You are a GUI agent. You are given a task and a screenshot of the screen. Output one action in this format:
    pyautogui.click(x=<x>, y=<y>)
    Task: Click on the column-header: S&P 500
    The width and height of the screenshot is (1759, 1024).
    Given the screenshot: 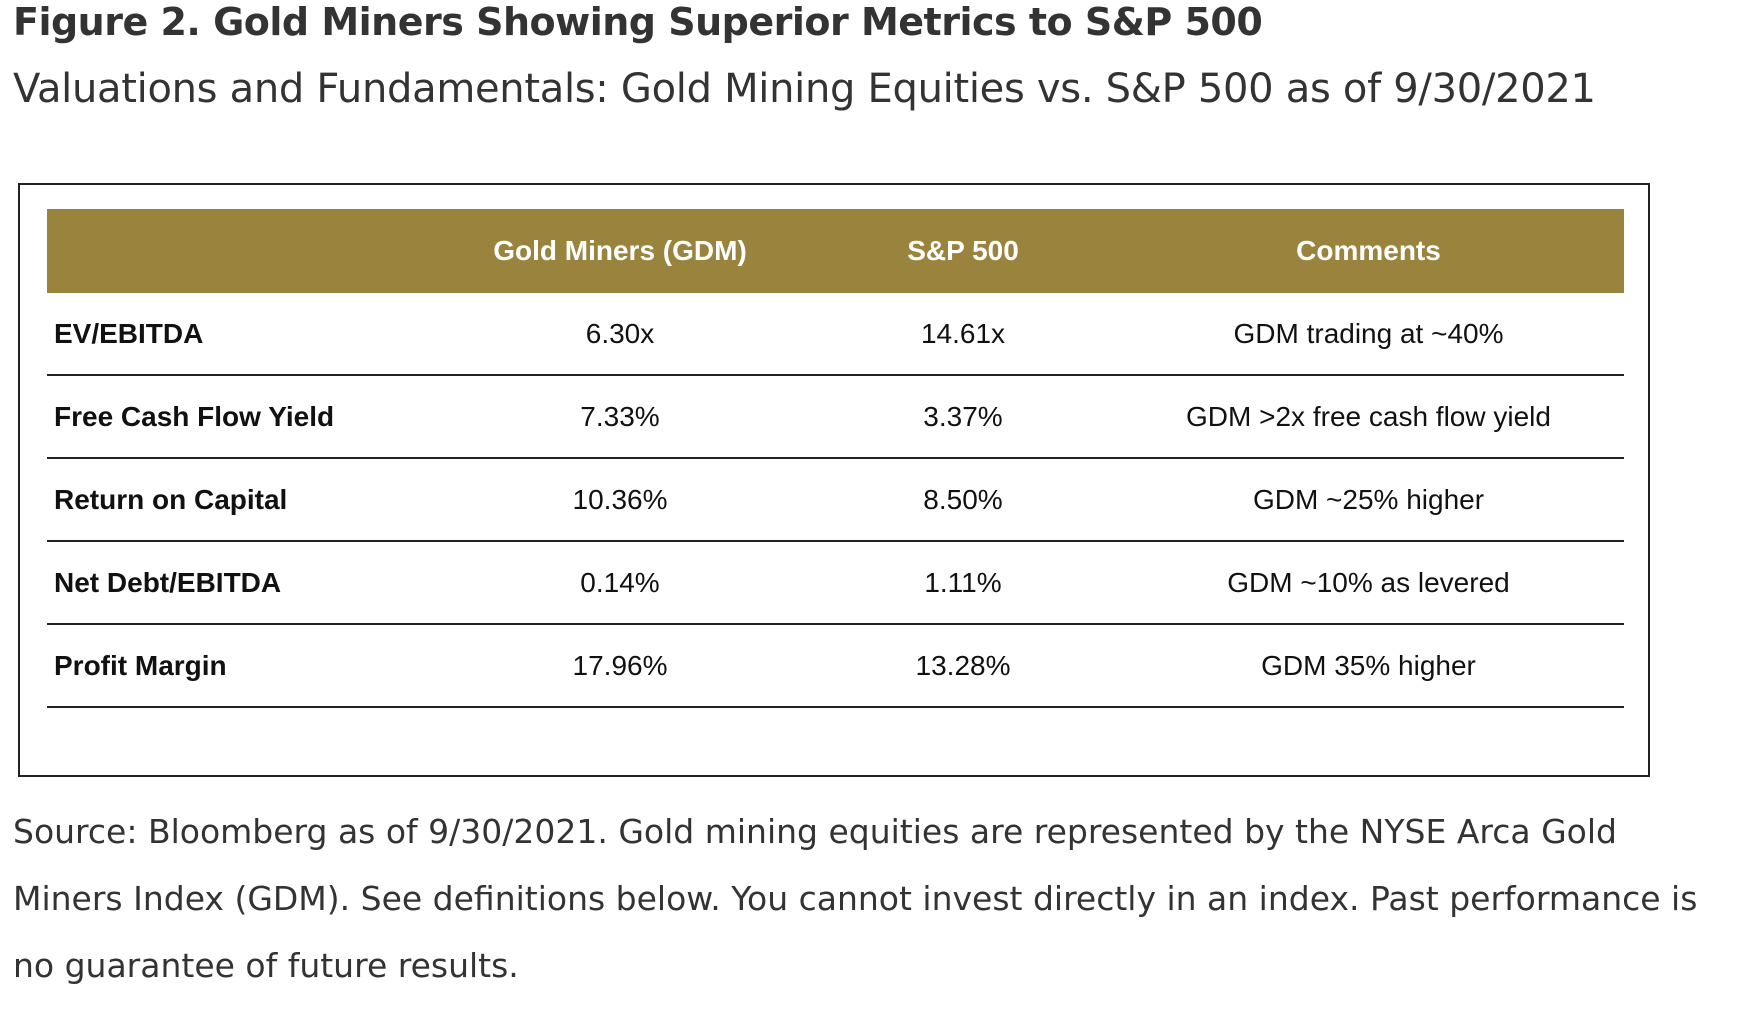 What is the action you would take?
    pyautogui.click(x=963, y=251)
    